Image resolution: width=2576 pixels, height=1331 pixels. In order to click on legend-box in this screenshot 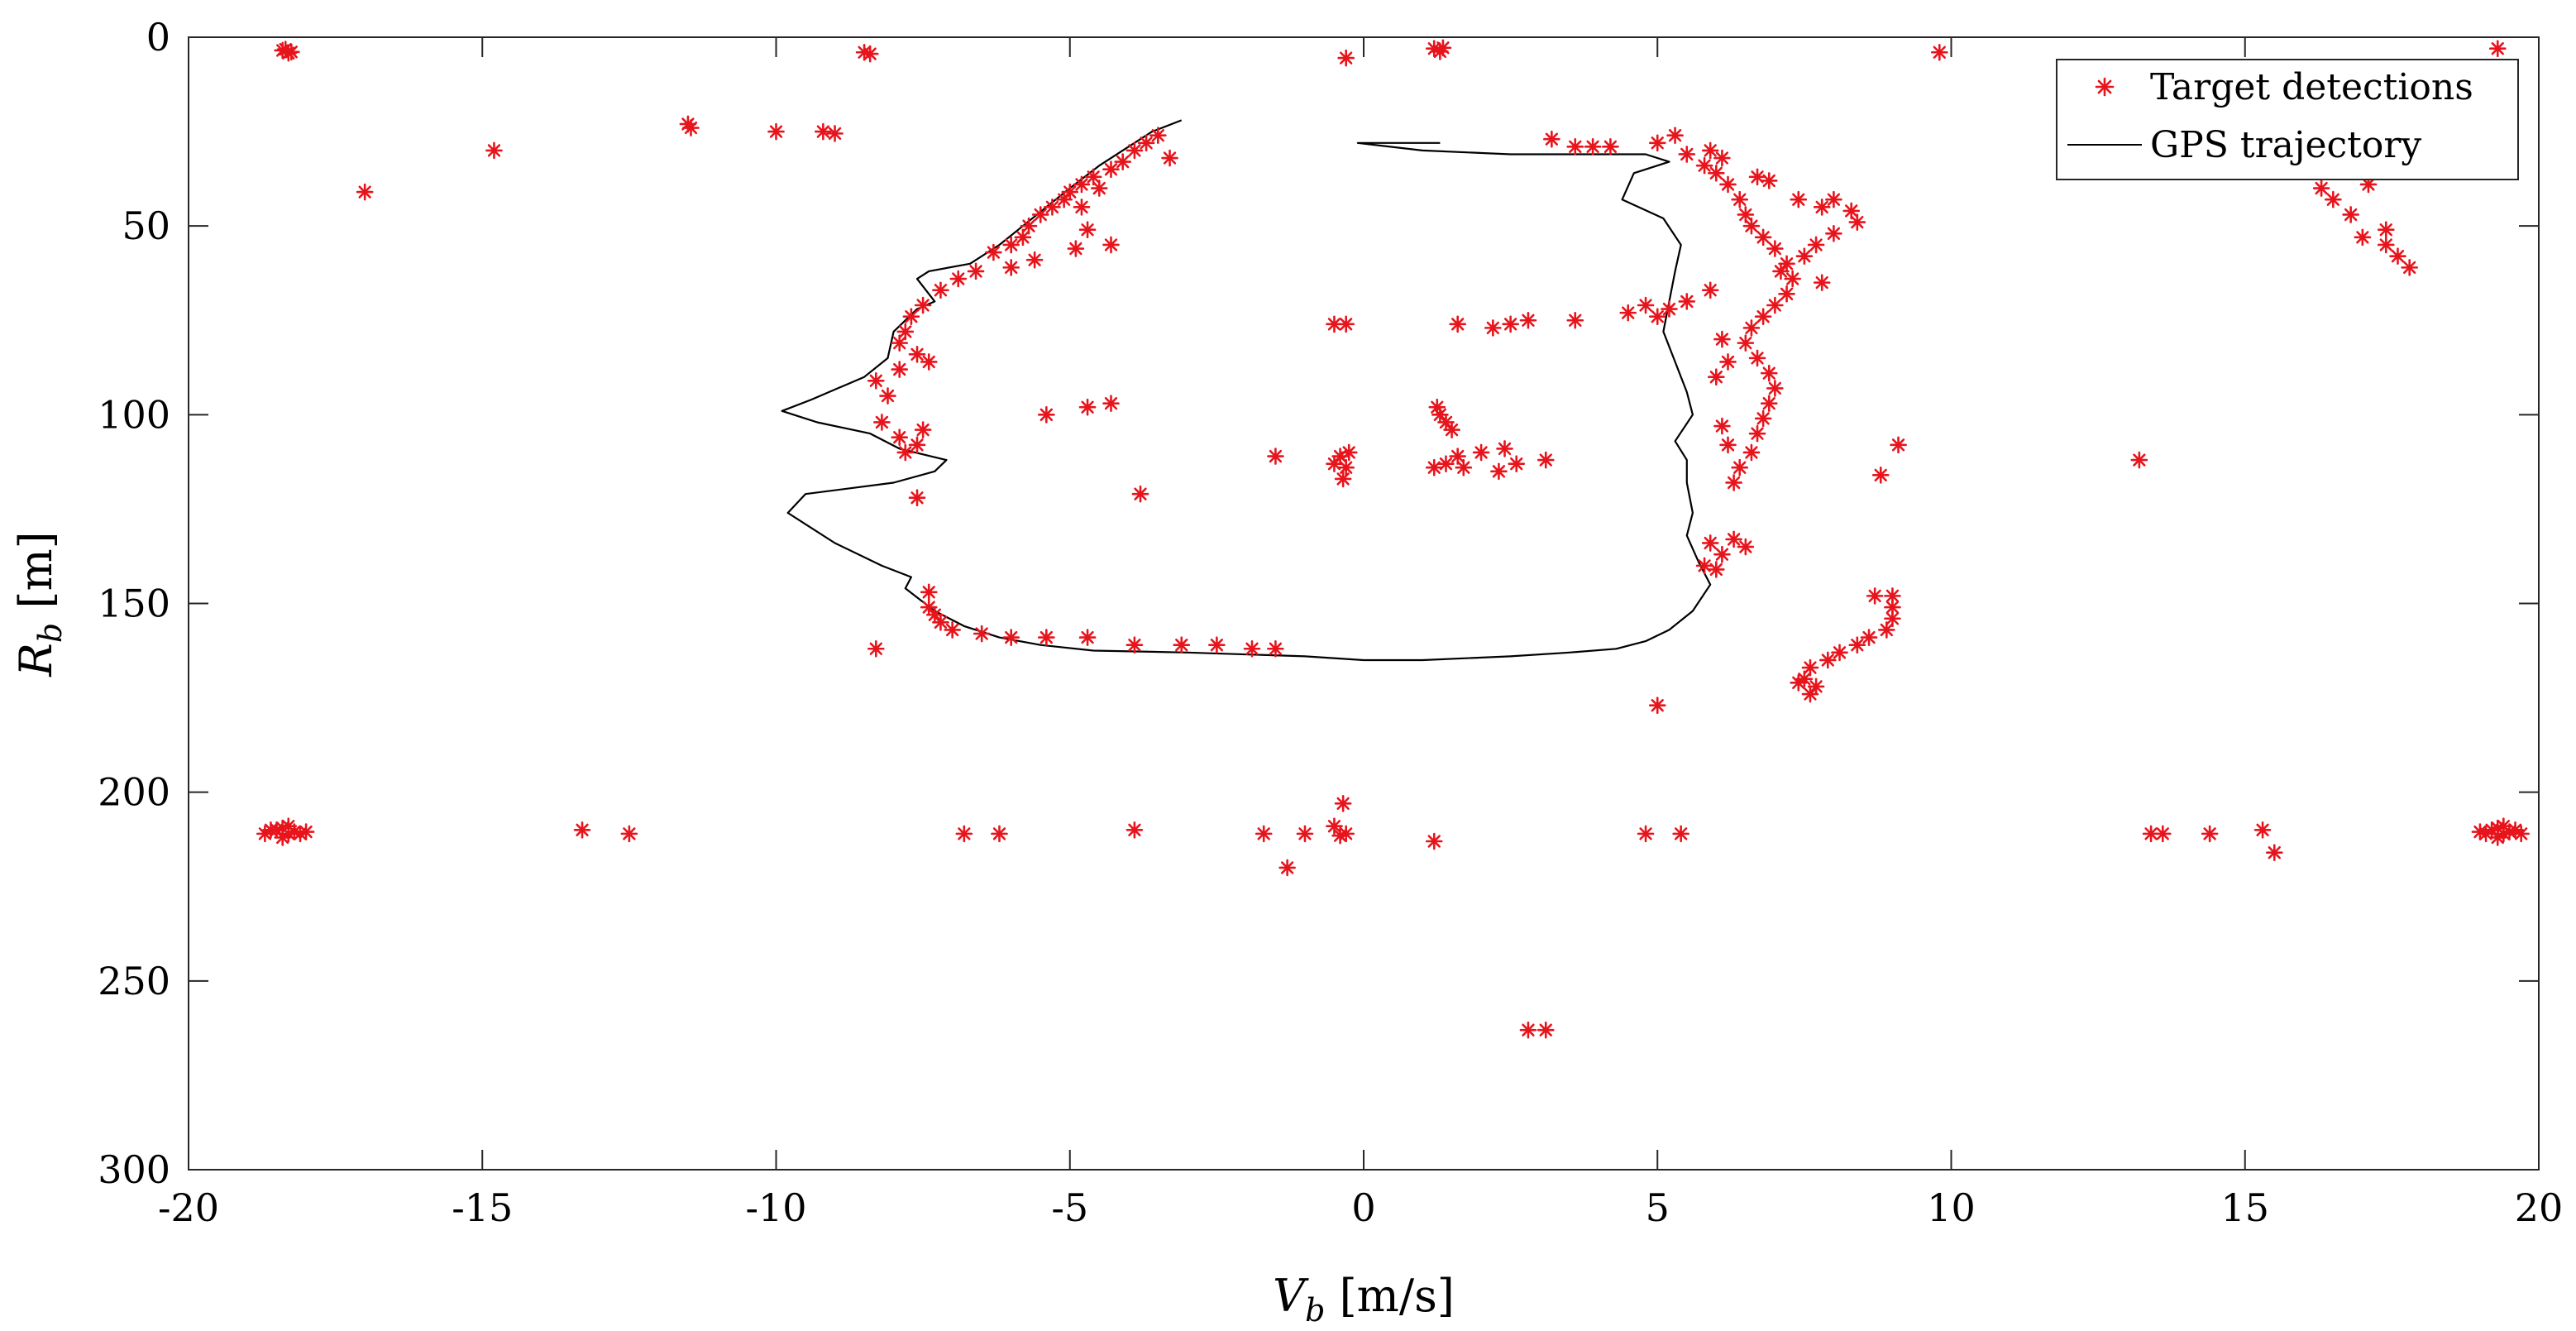, I will do `click(2287, 120)`.